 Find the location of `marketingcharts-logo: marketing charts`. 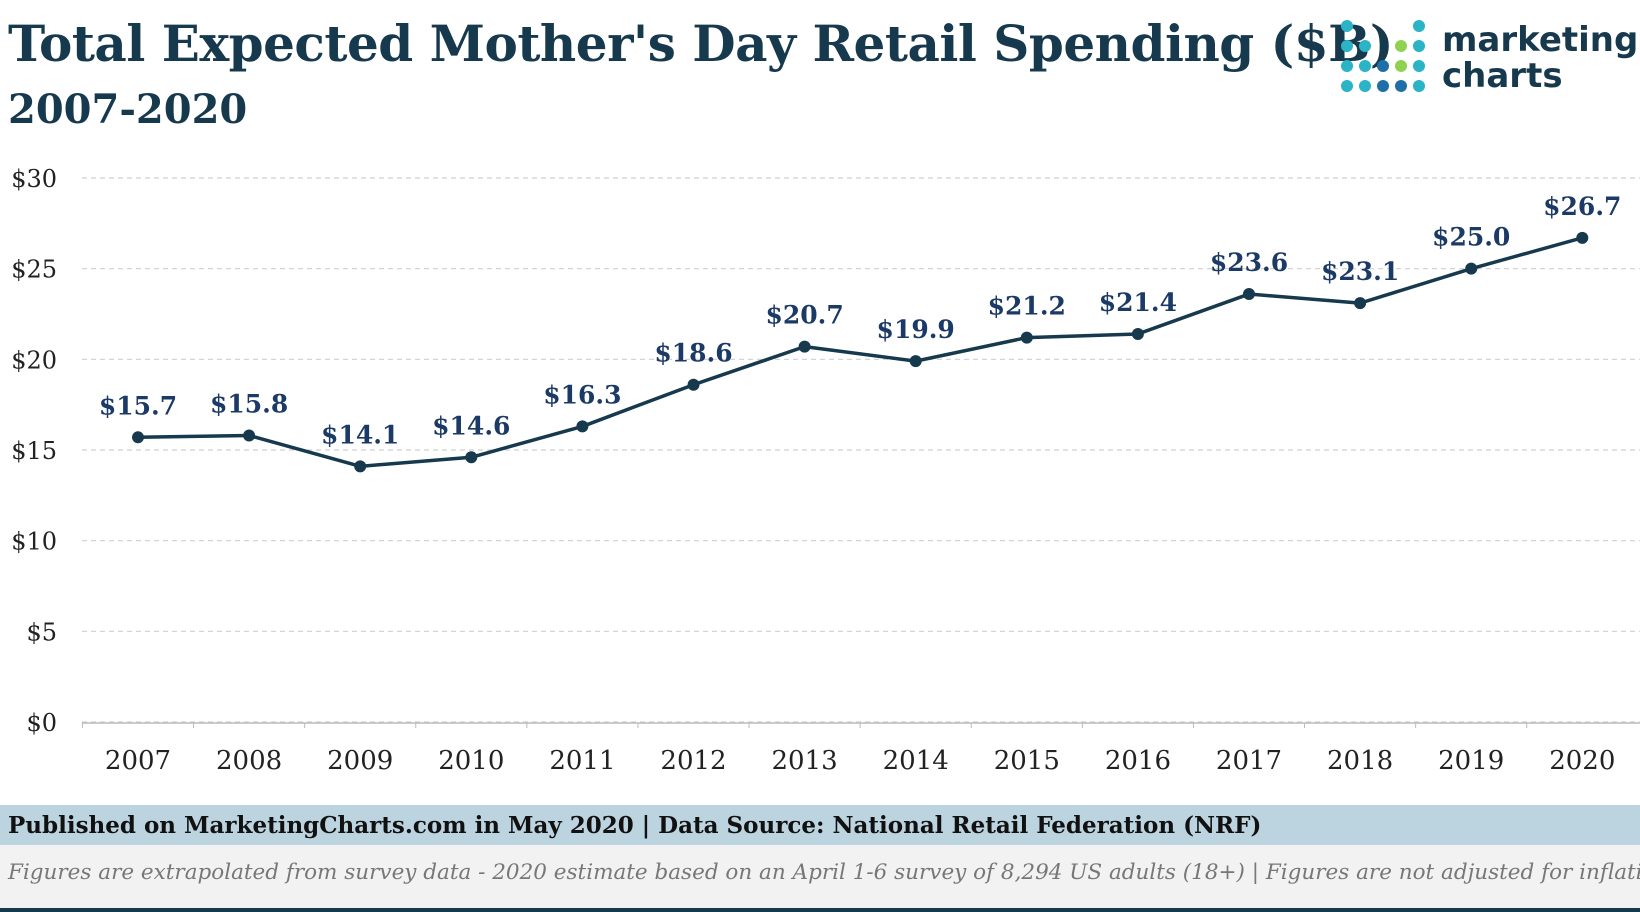

marketingcharts-logo: marketing charts is located at coordinates (1490, 58).